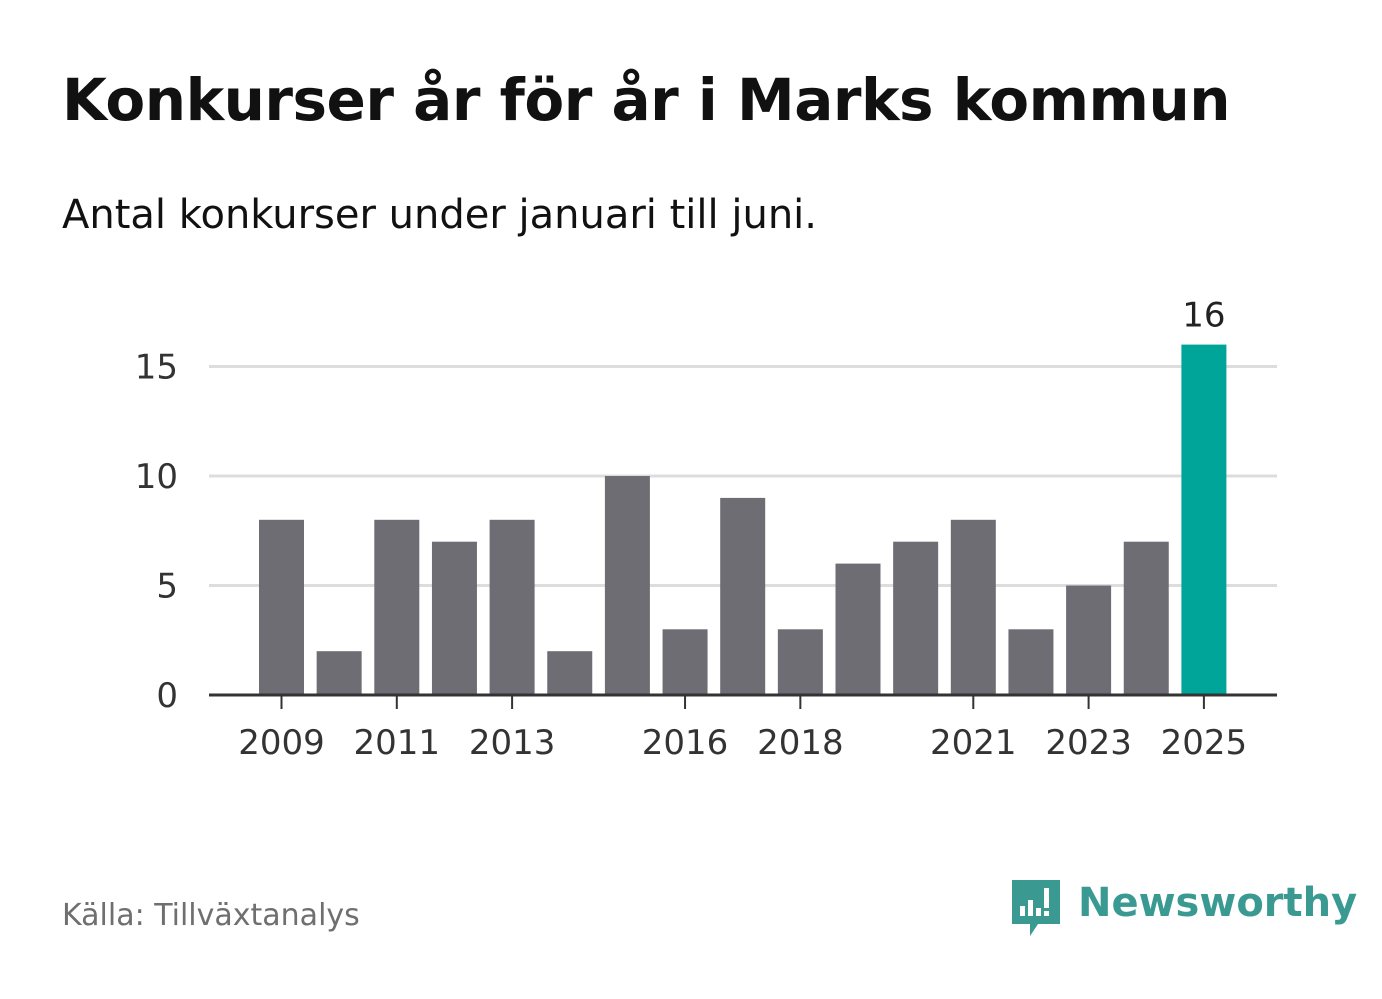  Describe the element at coordinates (281, 607) in the screenshot. I see `bar-2009` at that location.